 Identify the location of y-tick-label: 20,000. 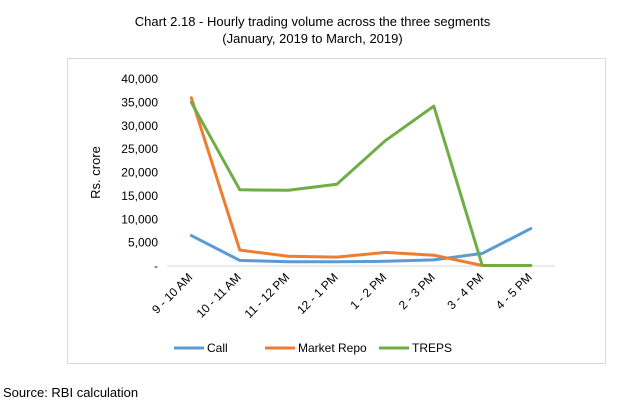
(139, 173).